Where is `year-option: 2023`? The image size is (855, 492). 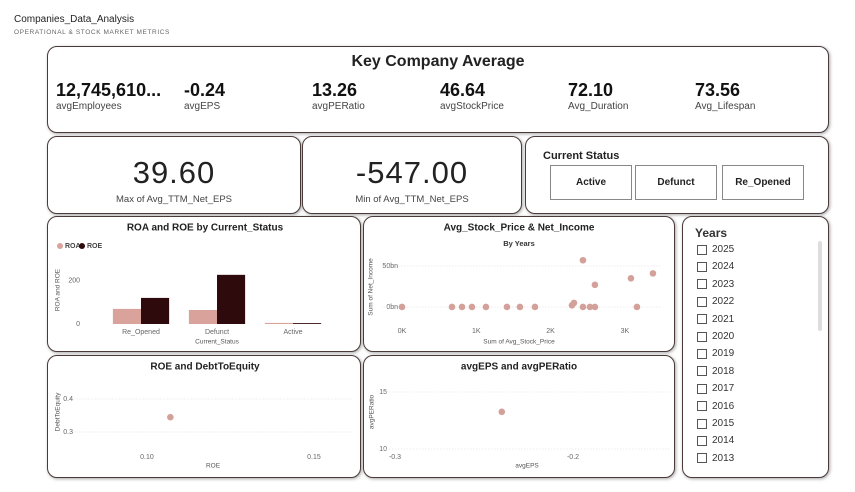
year-option: 2023 is located at coordinates (715, 284).